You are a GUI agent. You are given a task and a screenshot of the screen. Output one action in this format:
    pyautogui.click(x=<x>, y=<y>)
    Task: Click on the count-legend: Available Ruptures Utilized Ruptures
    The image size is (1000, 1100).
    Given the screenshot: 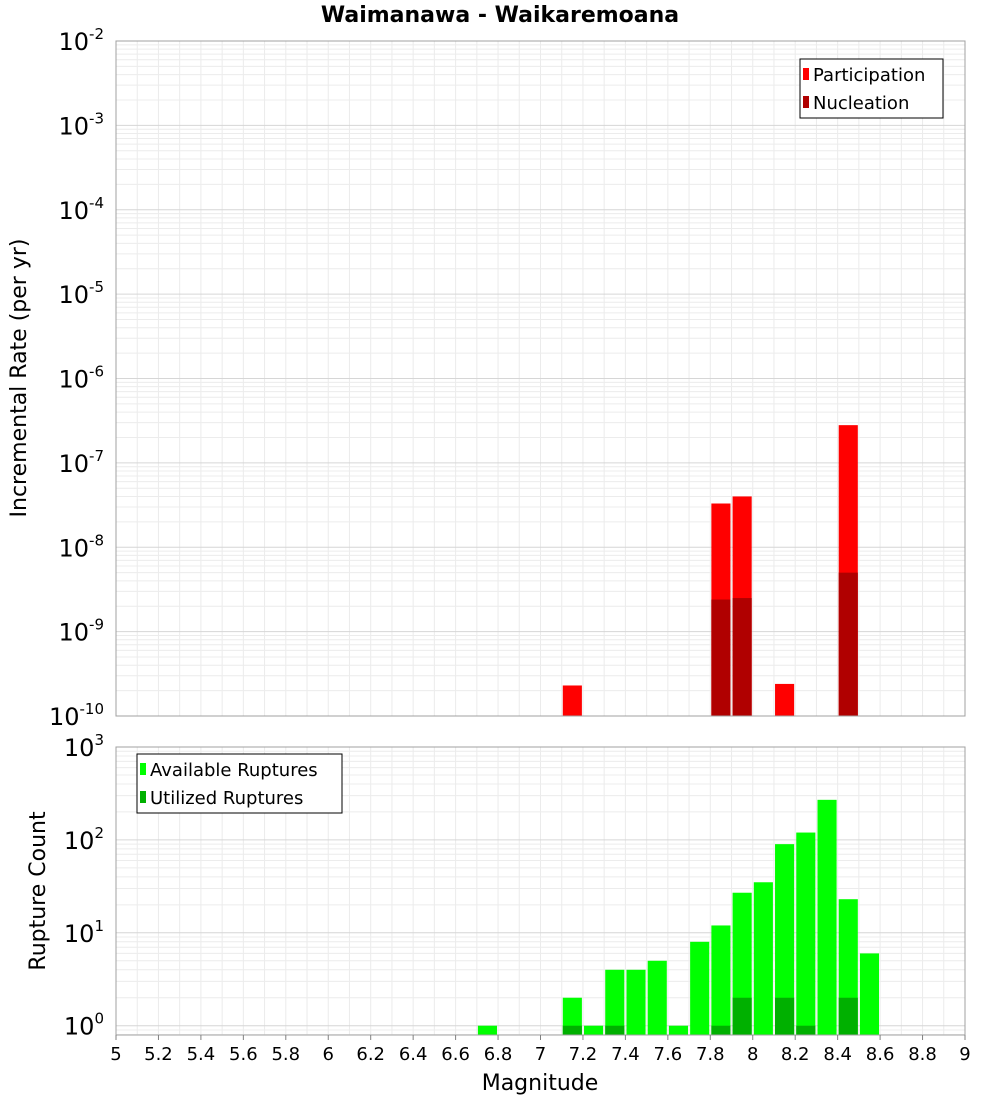 What is the action you would take?
    pyautogui.click(x=239, y=783)
    